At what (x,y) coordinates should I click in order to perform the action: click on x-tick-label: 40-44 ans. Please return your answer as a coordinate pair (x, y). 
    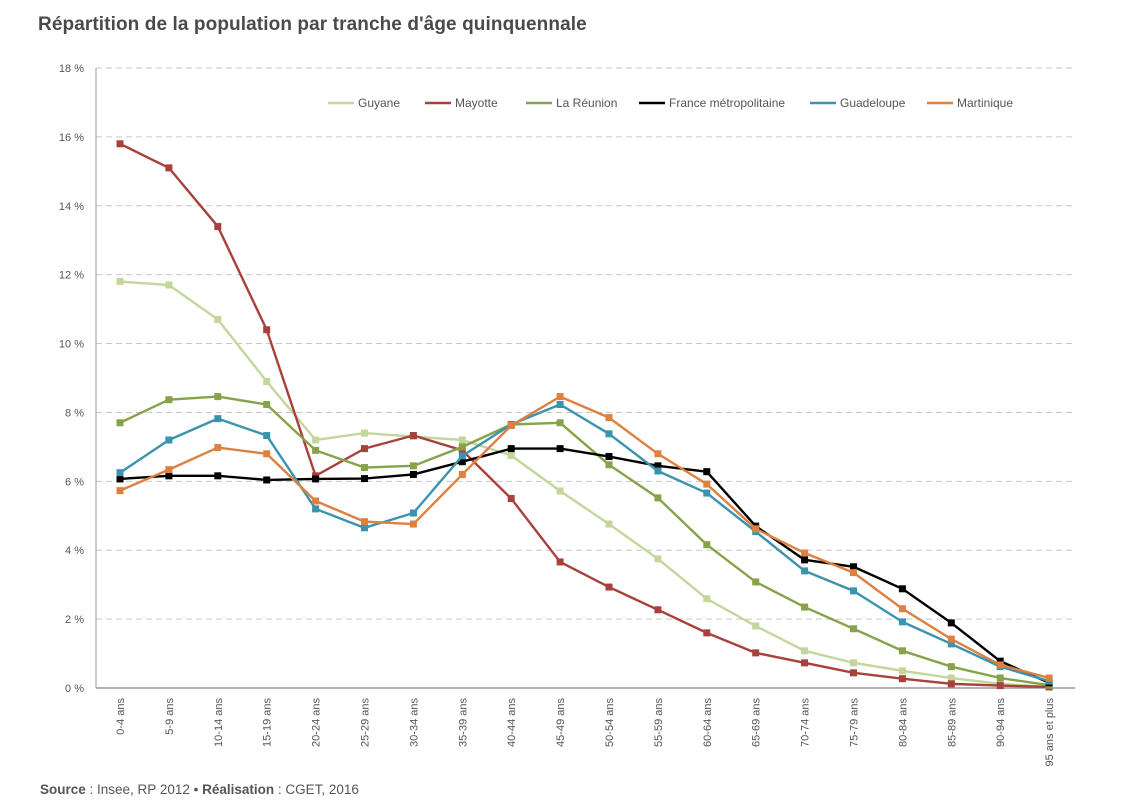
    Looking at the image, I should click on (512, 722).